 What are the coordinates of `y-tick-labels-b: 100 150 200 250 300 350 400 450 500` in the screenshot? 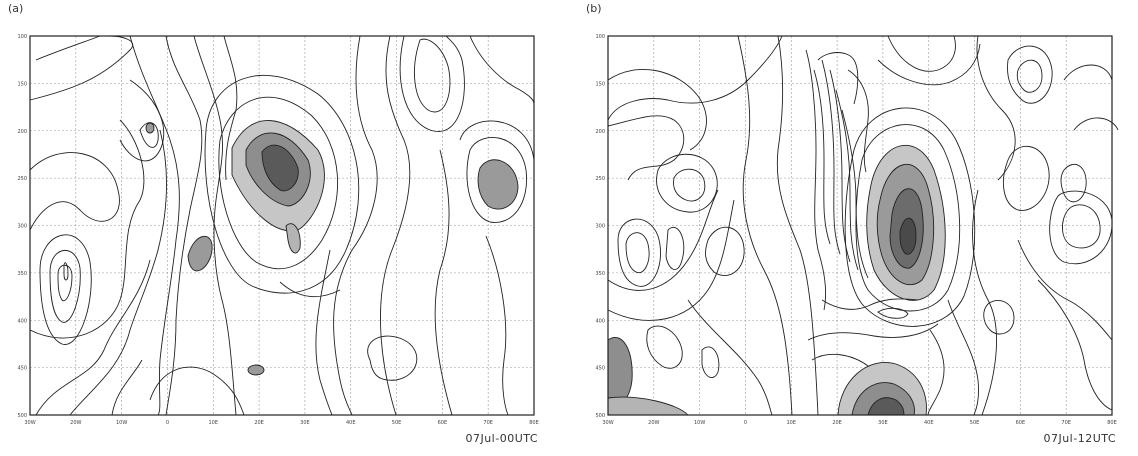 It's located at (600, 226).